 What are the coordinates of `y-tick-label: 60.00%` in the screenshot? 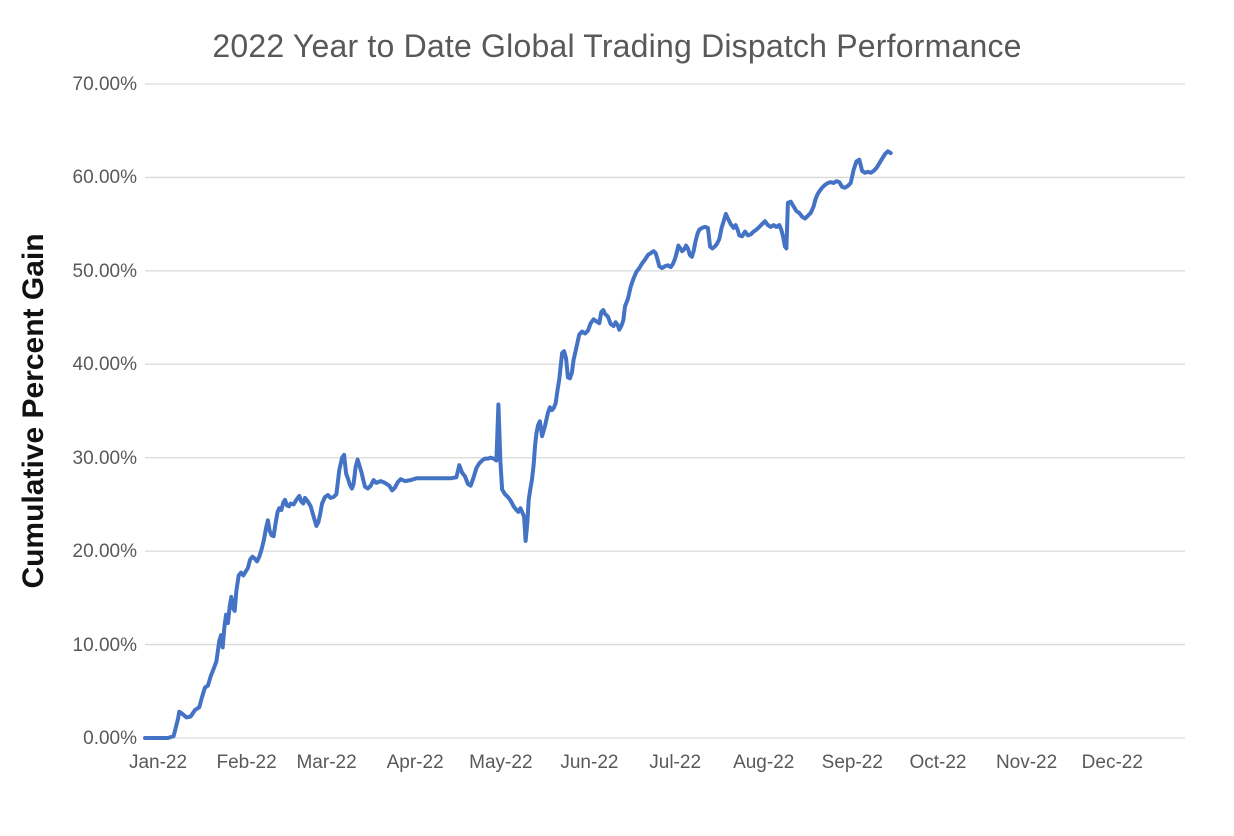 It's located at (104, 178).